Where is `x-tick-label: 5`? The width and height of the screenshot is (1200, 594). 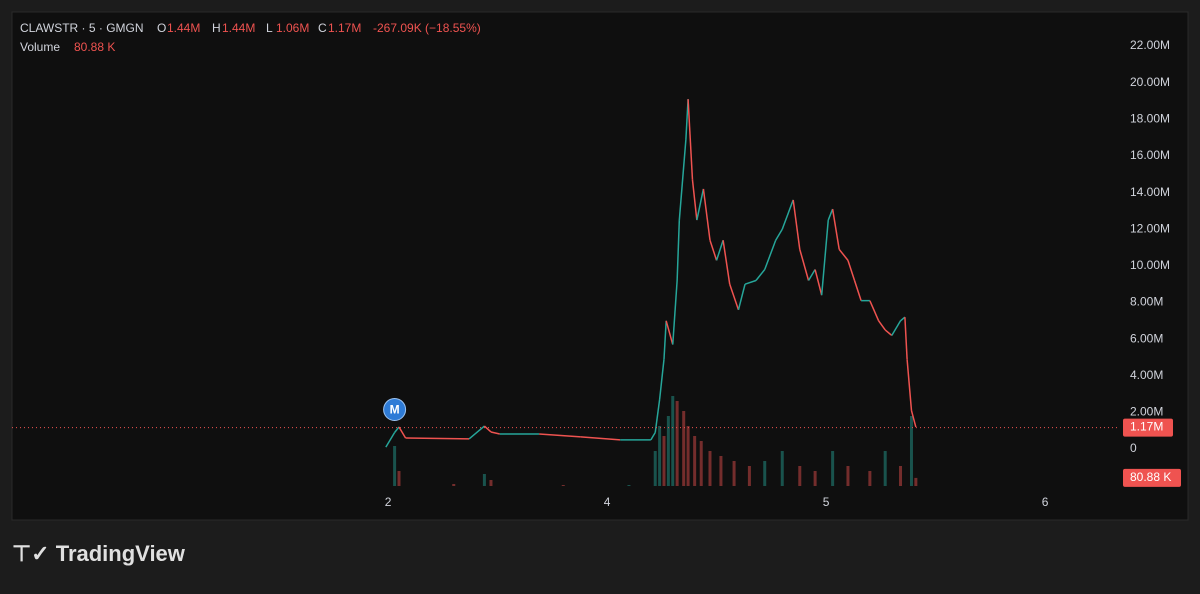
x-tick-label: 5 is located at coordinates (826, 502).